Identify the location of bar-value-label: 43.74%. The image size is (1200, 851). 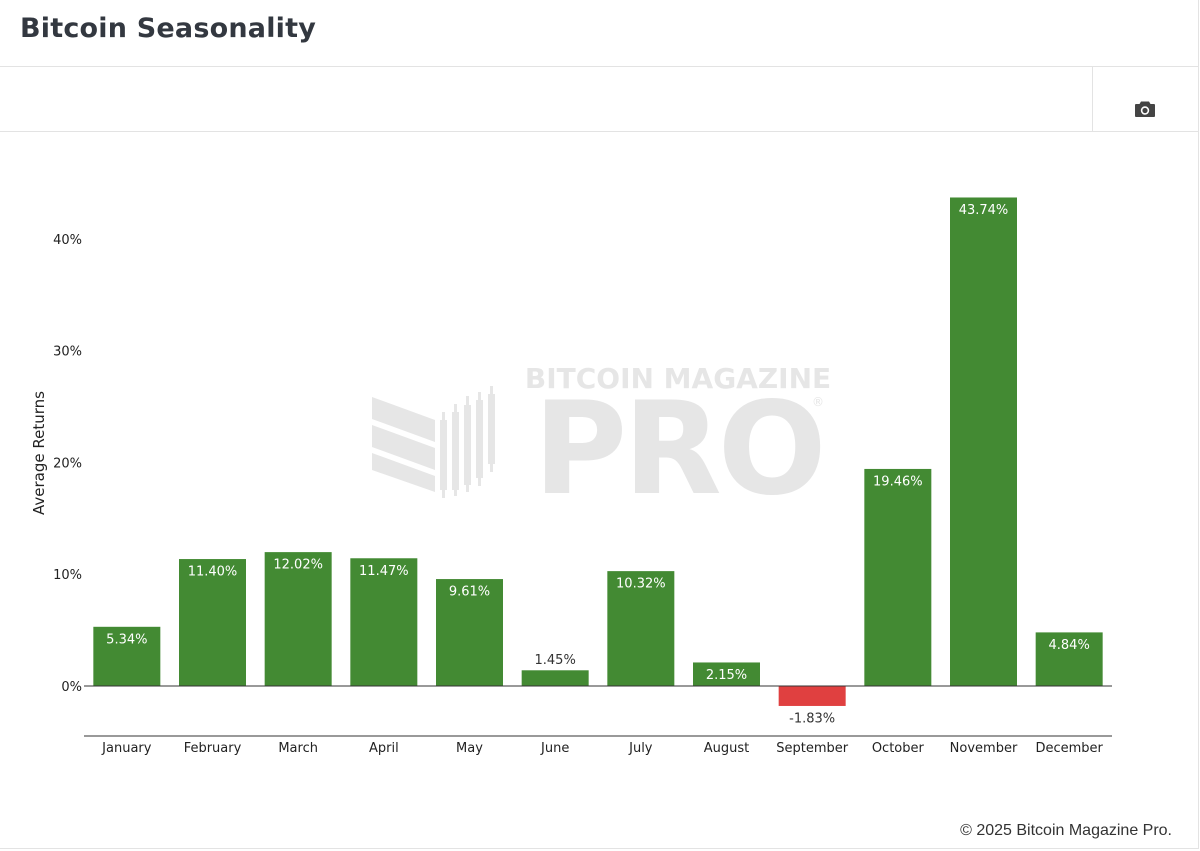
(984, 210).